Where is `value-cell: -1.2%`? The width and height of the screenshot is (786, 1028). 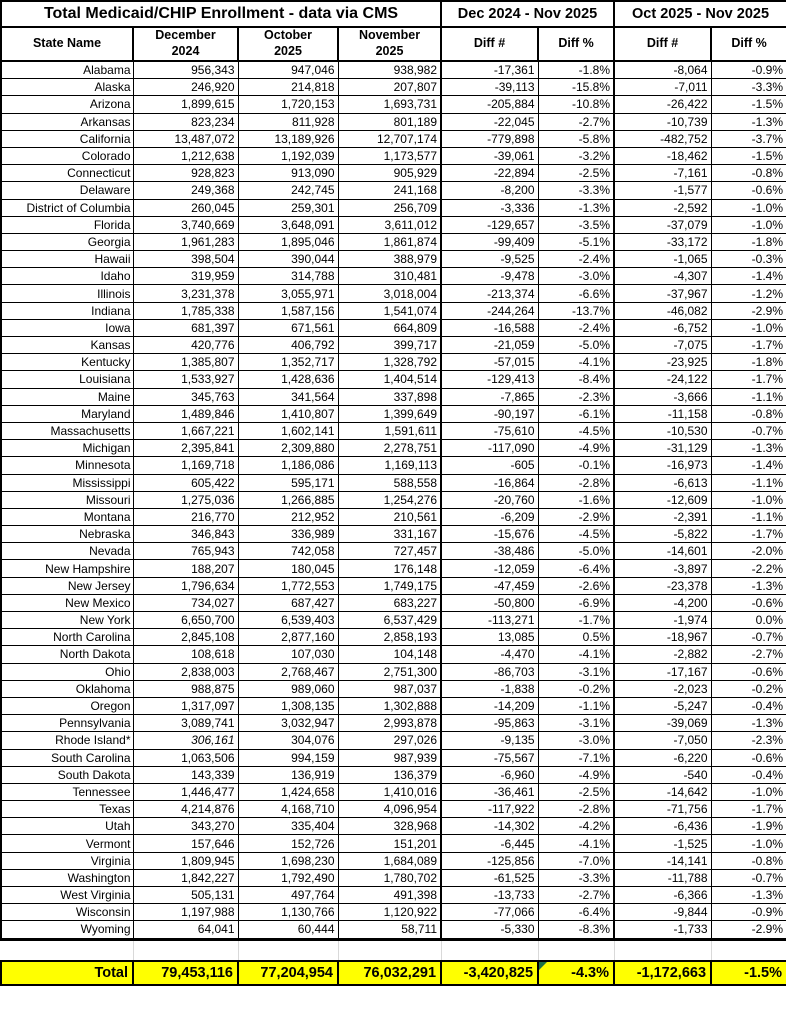
value-cell: -1.2% is located at coordinates (748, 293).